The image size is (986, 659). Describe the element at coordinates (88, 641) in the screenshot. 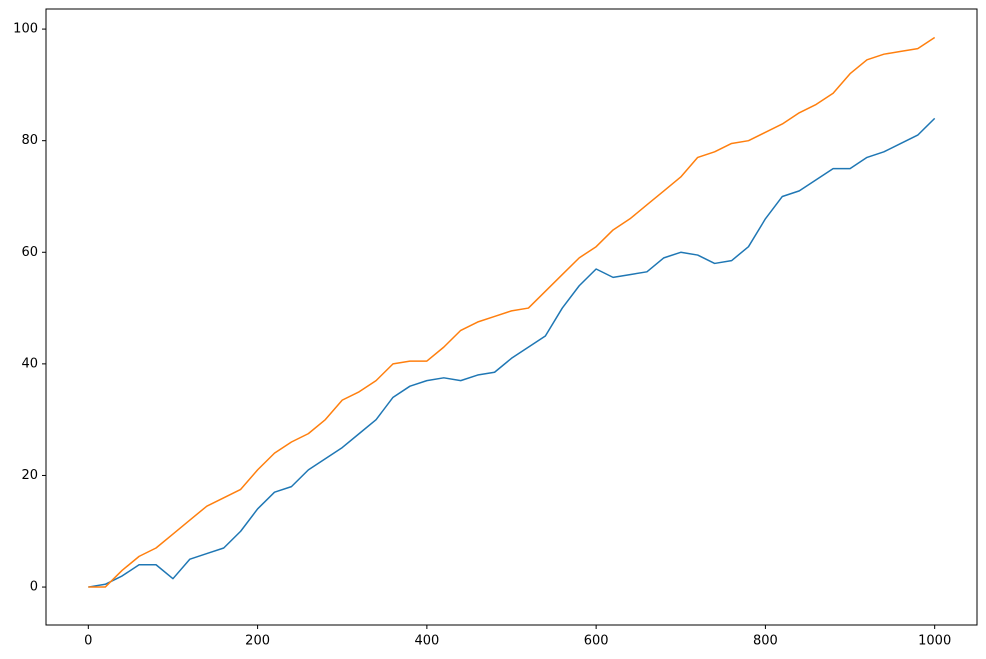

I see `x-tick-label: 0` at that location.